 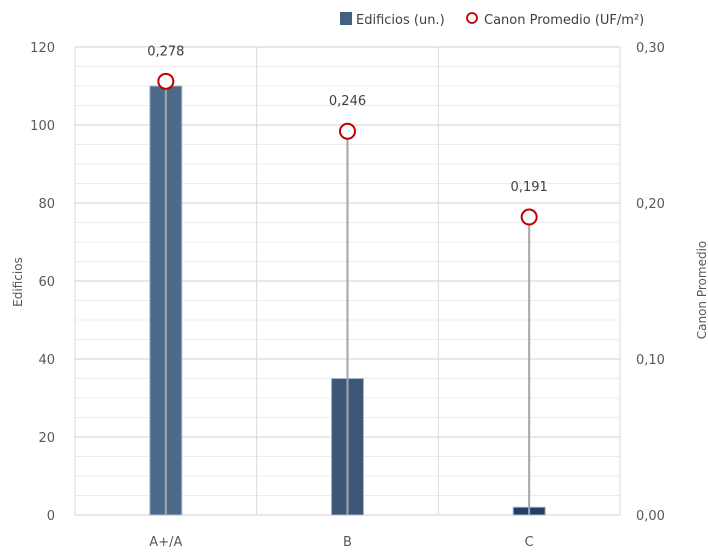 I want to click on x-tick-label: C, so click(x=529, y=541).